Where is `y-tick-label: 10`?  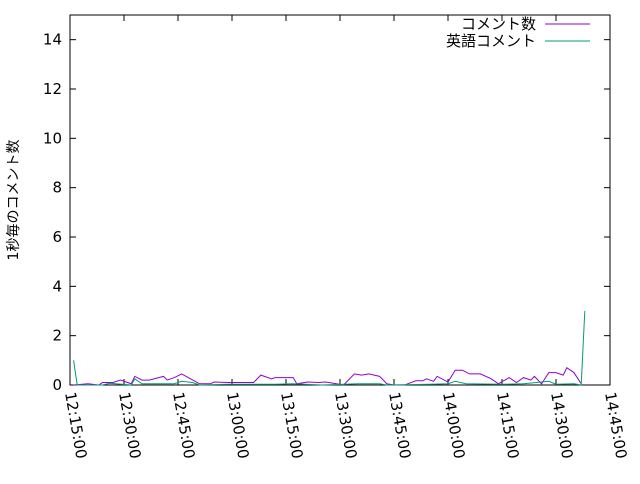 y-tick-label: 10 is located at coordinates (52, 138).